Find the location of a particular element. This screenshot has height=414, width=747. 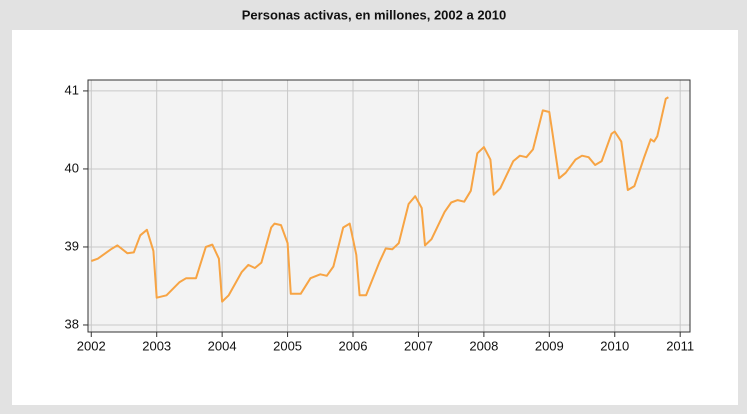

x-tick-label: 2002 is located at coordinates (91, 345).